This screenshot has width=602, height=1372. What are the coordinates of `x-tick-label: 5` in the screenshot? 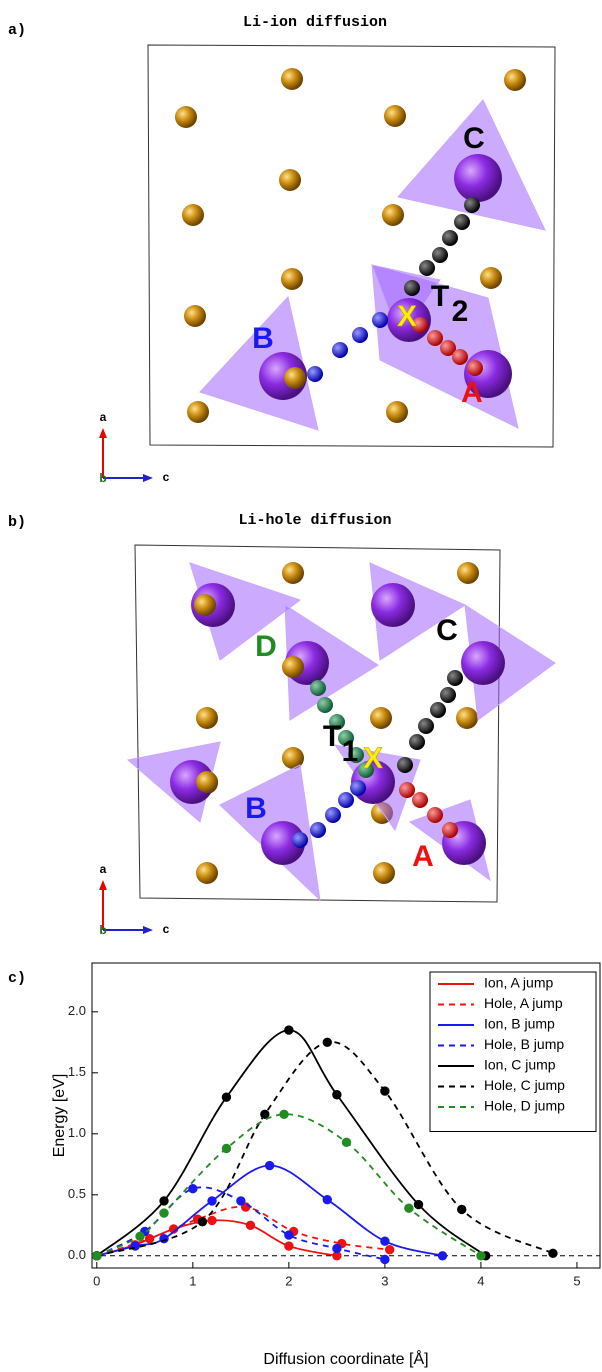 It's located at (576, 1280).